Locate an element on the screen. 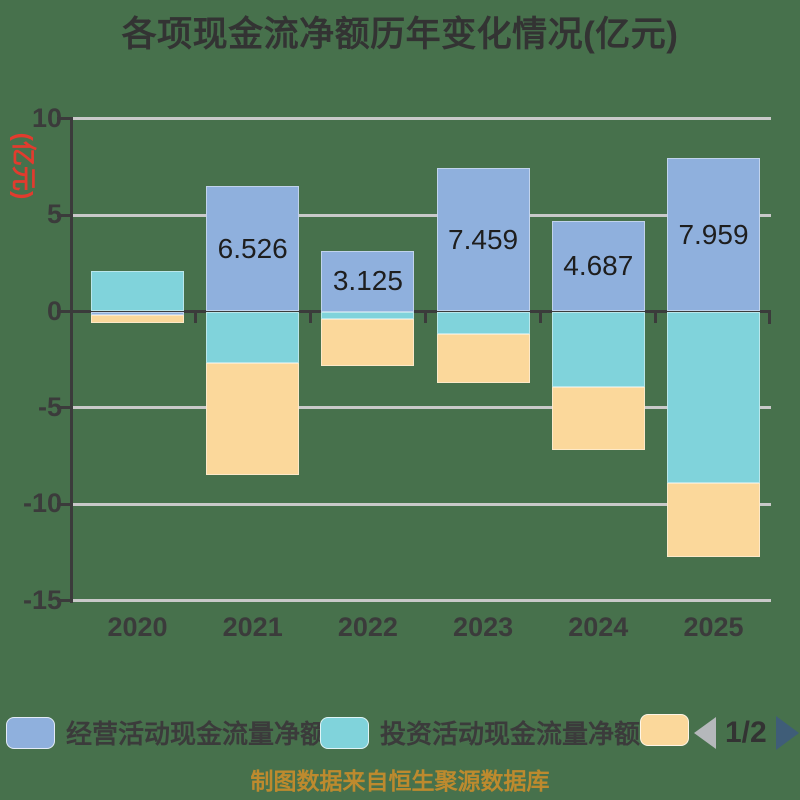 Image resolution: width=800 pixels, height=800 pixels. bar-segment-s2-2021 is located at coordinates (253, 337).